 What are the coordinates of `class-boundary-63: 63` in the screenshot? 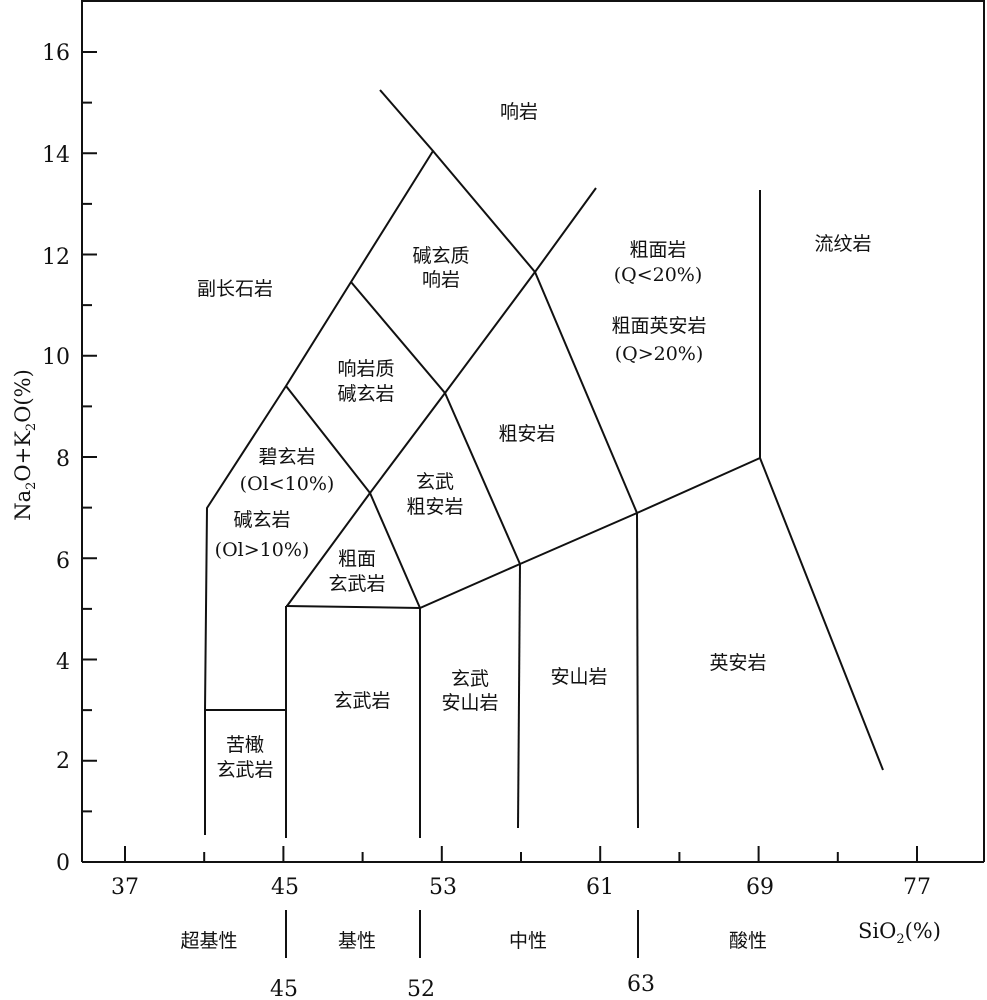 It's located at (641, 984).